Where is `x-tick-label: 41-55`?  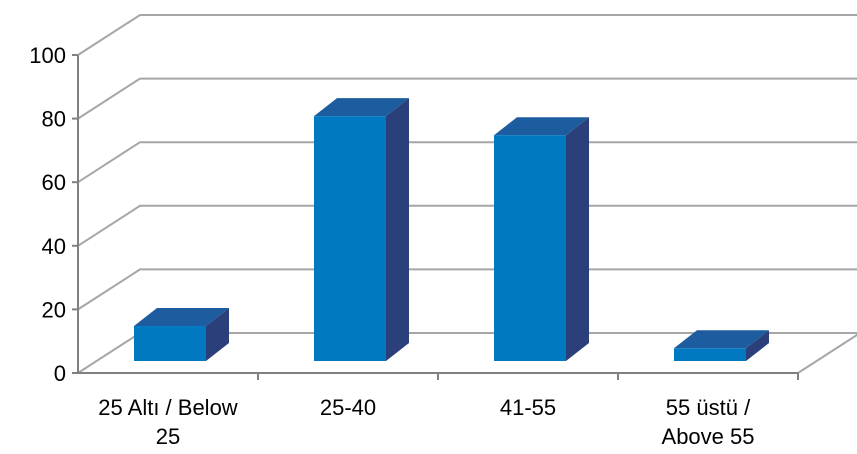 x-tick-label: 41-55 is located at coordinates (528, 407).